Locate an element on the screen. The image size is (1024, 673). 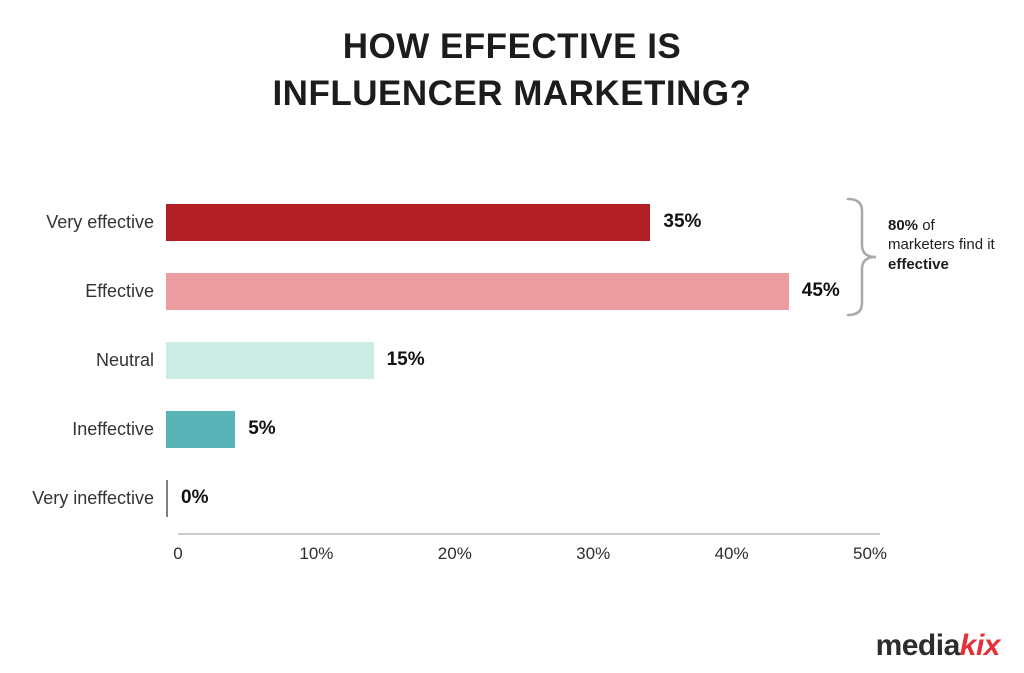
x-axis: 0 10% 20% 30% 40% 50% is located at coordinates (530, 549).